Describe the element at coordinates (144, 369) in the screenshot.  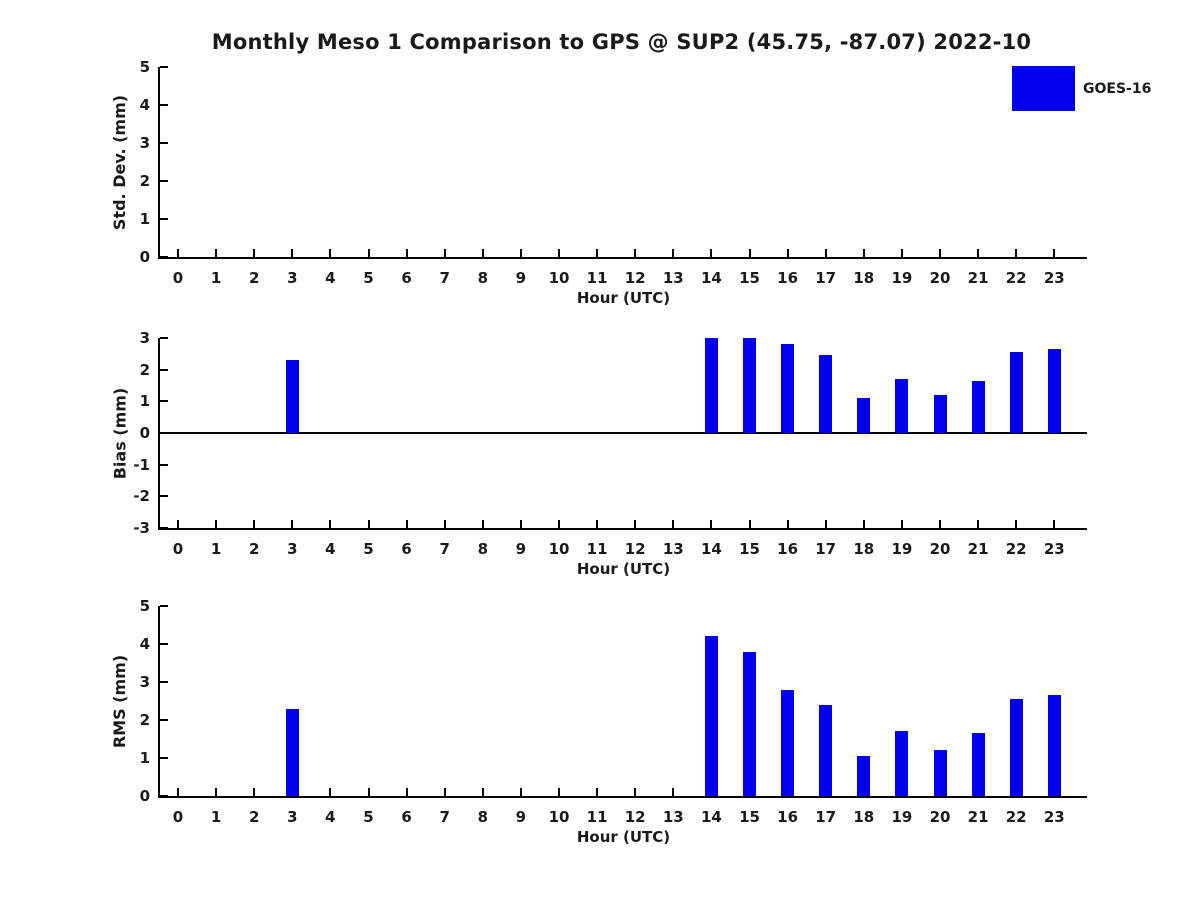
I see `y-tick-label: 2` at that location.